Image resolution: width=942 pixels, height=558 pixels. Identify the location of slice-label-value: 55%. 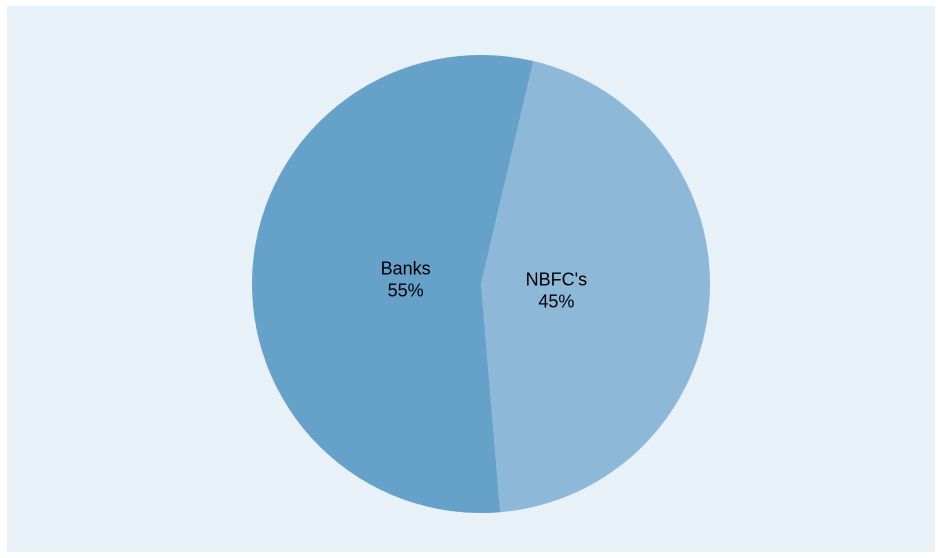
(406, 290).